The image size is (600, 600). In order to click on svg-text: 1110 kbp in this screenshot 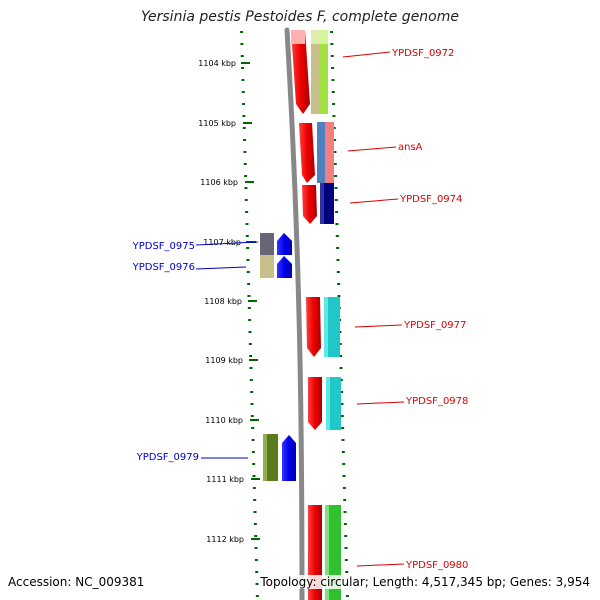, I will do `click(224, 420)`.